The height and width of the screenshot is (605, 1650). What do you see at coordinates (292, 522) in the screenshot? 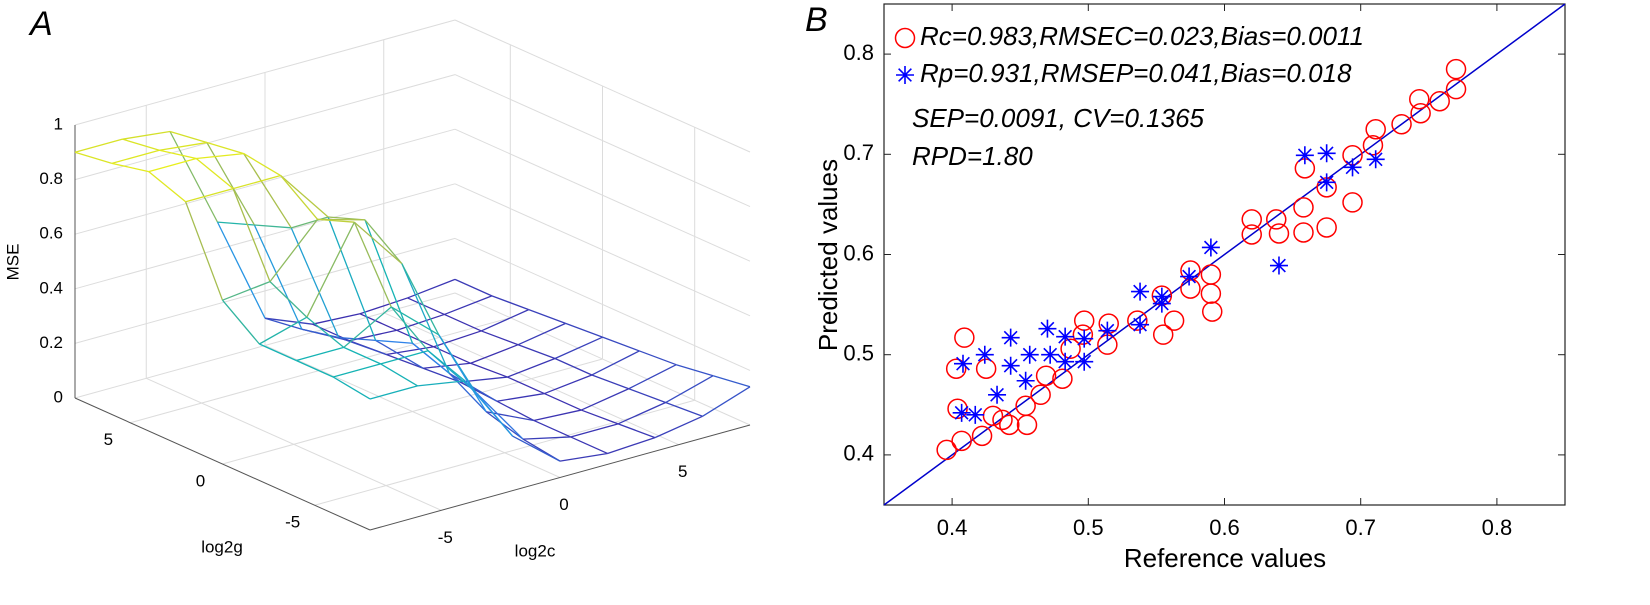
I see `y-tick-label: -5` at bounding box center [292, 522].